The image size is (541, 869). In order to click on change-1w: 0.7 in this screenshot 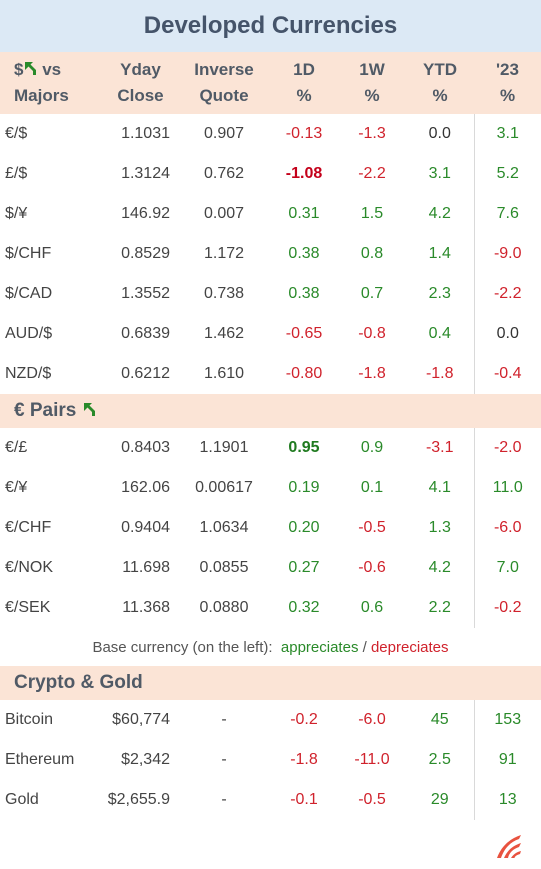, I will do `click(372, 293)`.